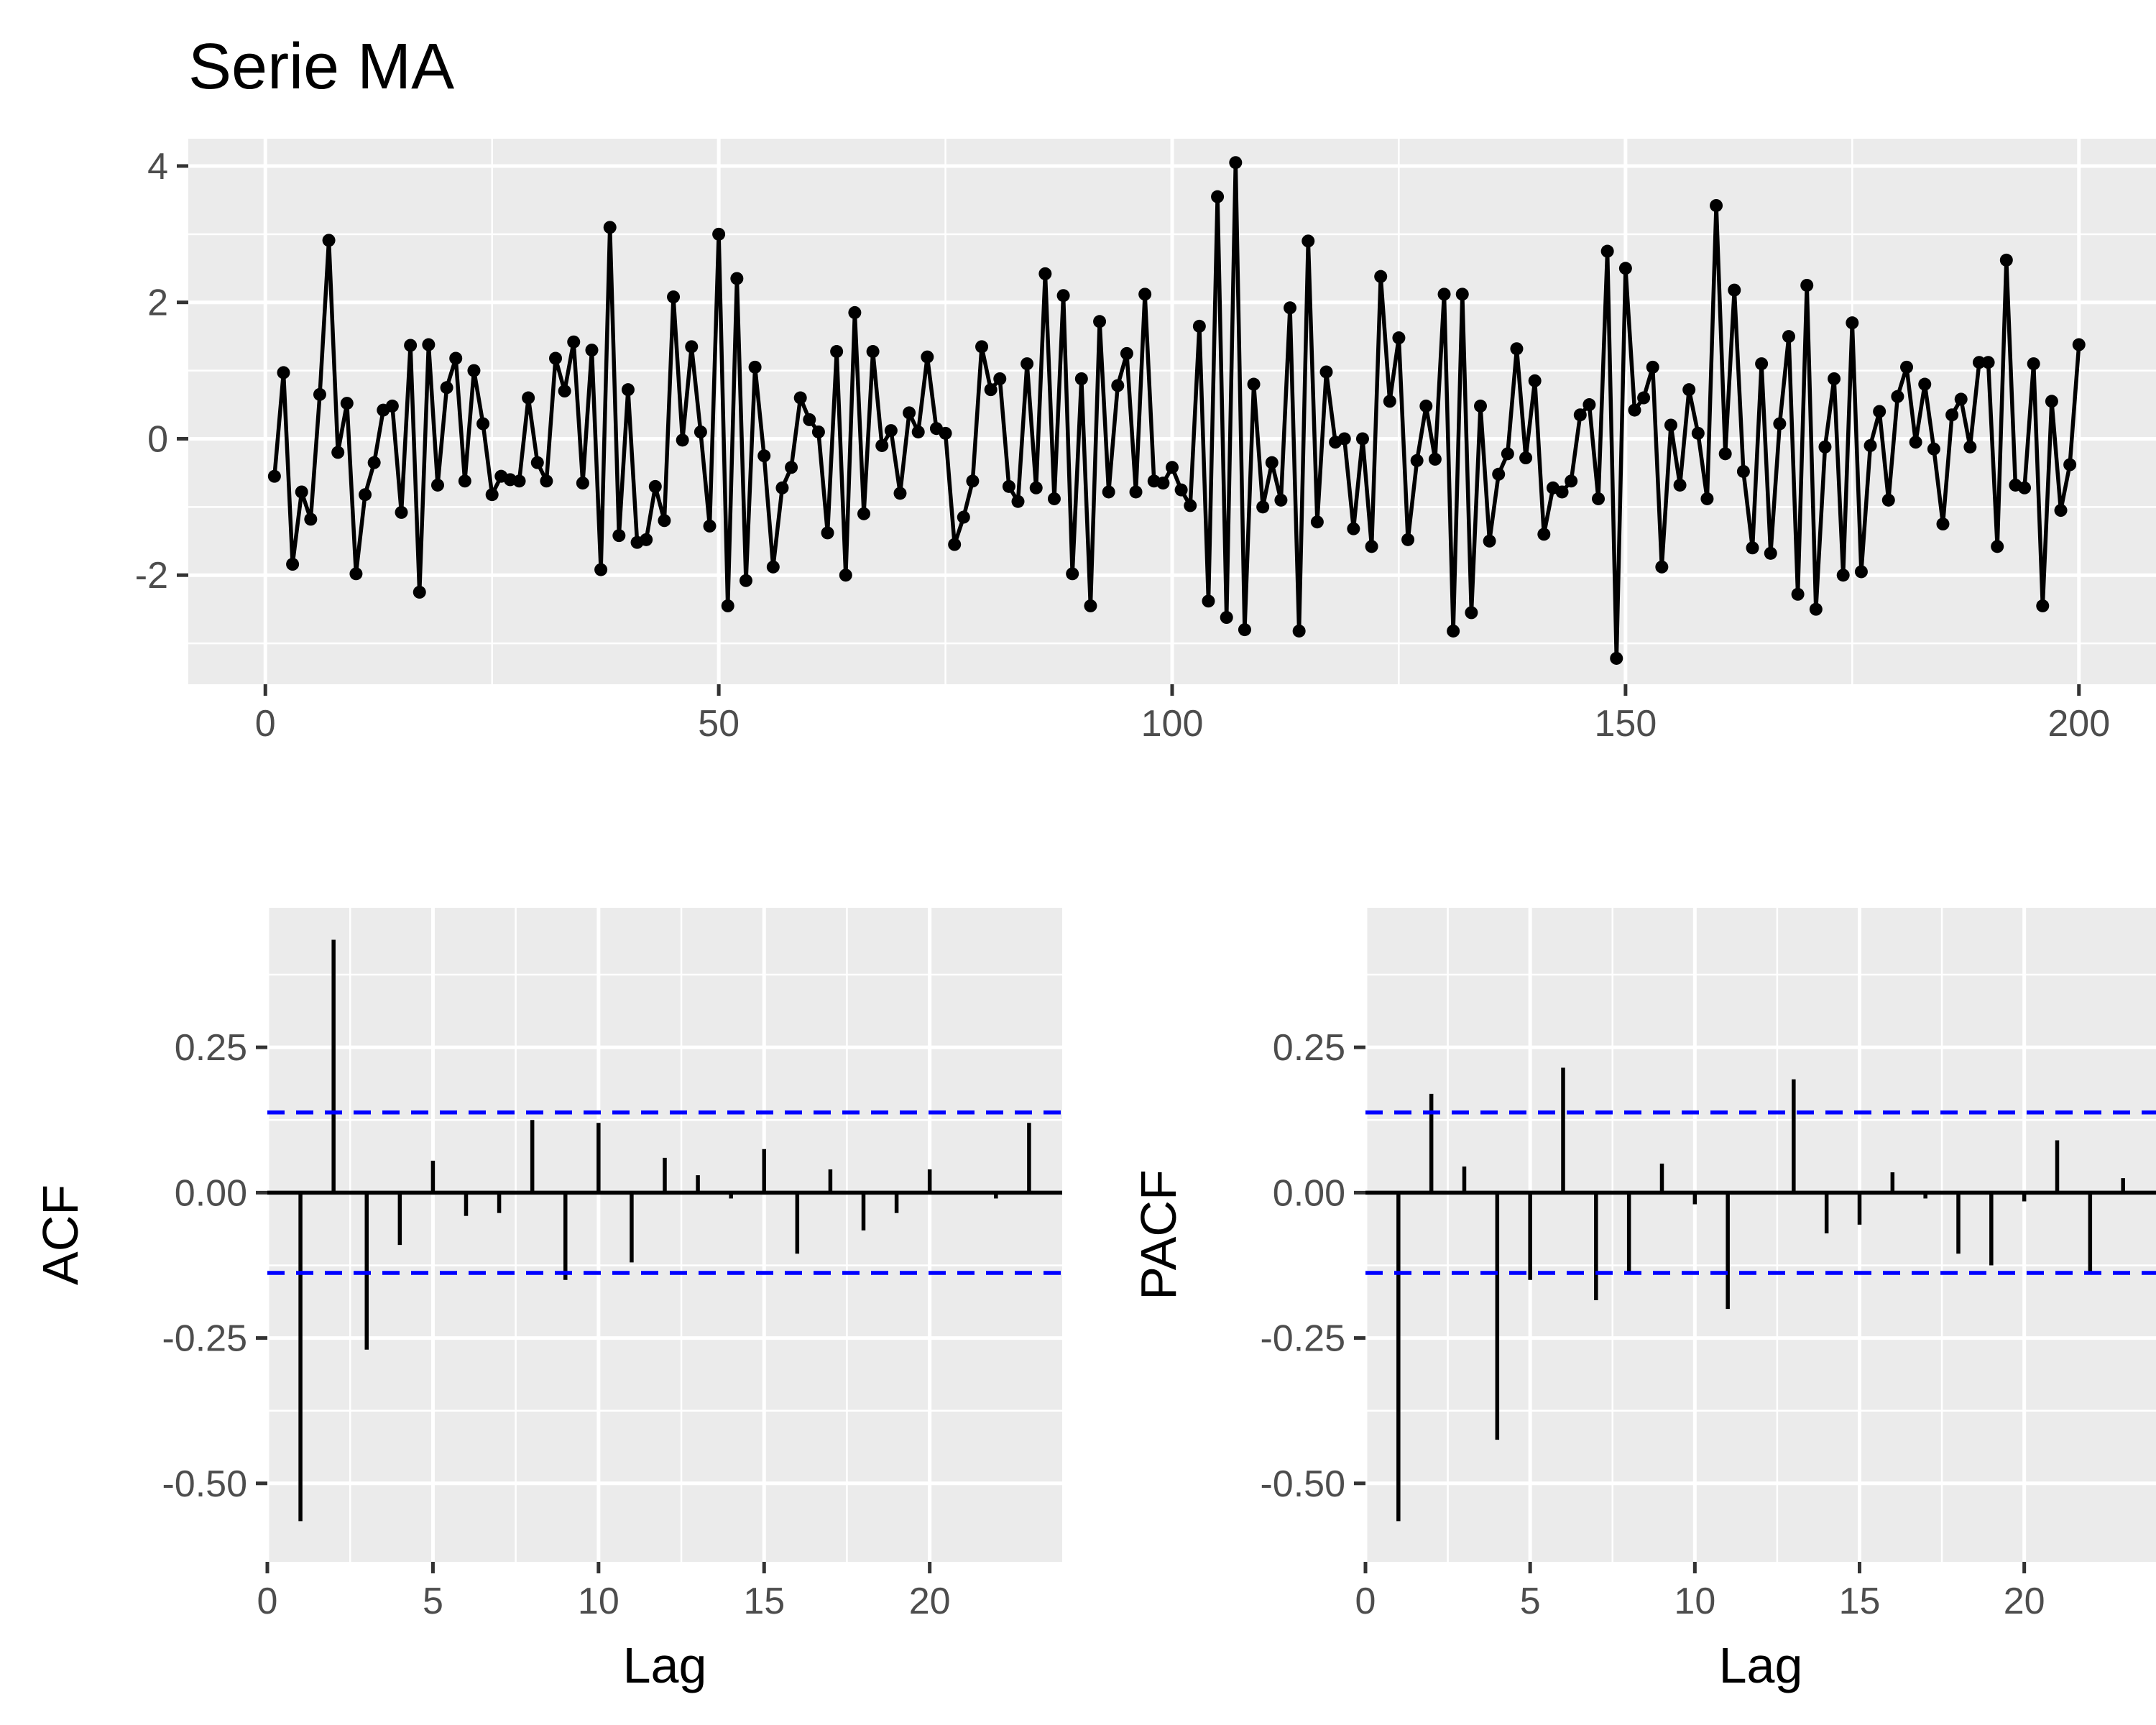 This screenshot has height=1725, width=2156. I want to click on y-axis-title: ACF, so click(60, 1234).